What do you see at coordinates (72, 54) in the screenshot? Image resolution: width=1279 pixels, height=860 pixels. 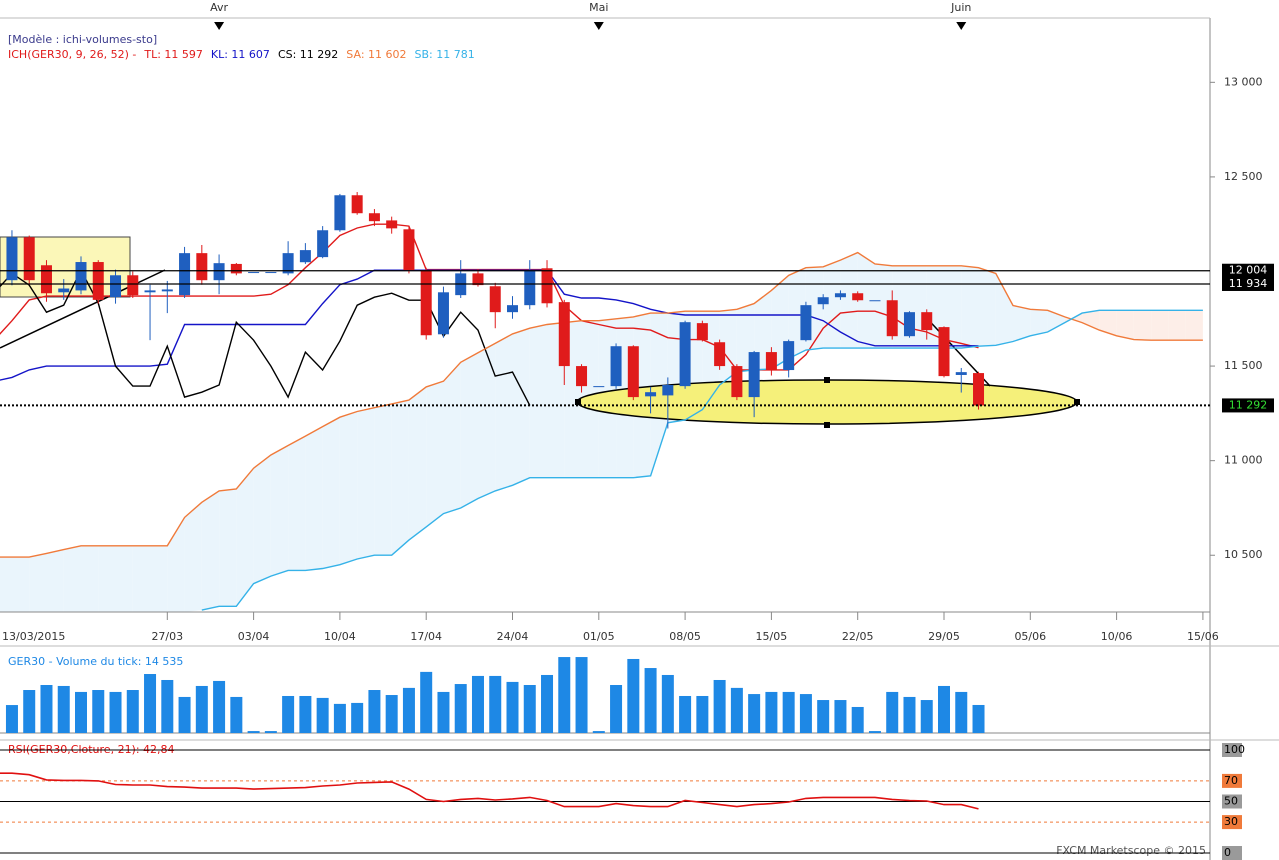 I see `indicator-label: ICH(GER30, 9, 26, 52) -` at bounding box center [72, 54].